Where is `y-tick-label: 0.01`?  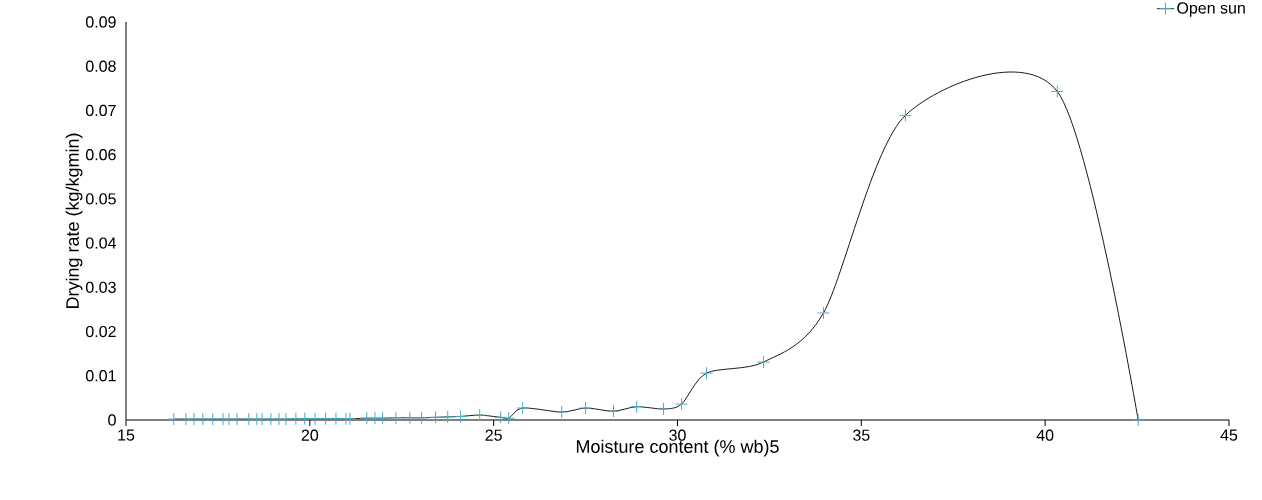 y-tick-label: 0.01 is located at coordinates (100, 376).